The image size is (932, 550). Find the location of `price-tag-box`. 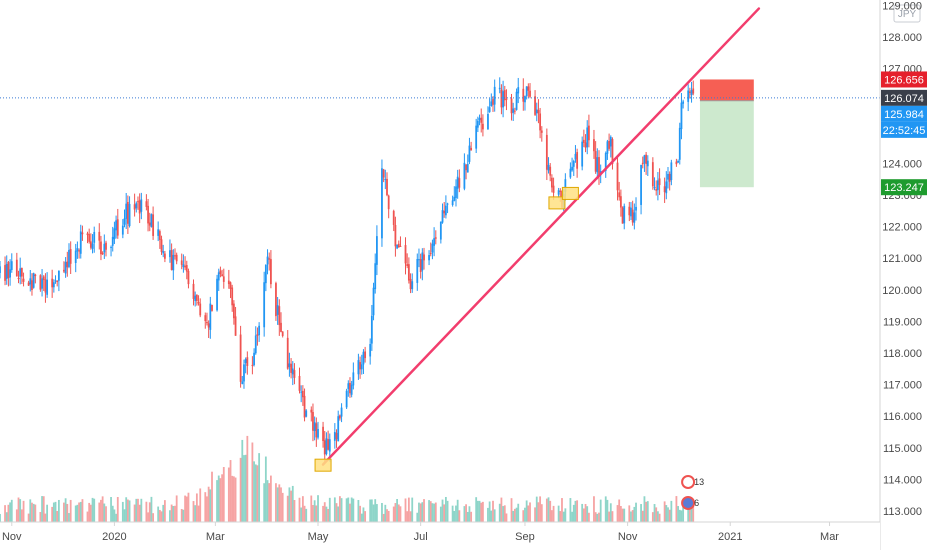

price-tag-box is located at coordinates (904, 79).